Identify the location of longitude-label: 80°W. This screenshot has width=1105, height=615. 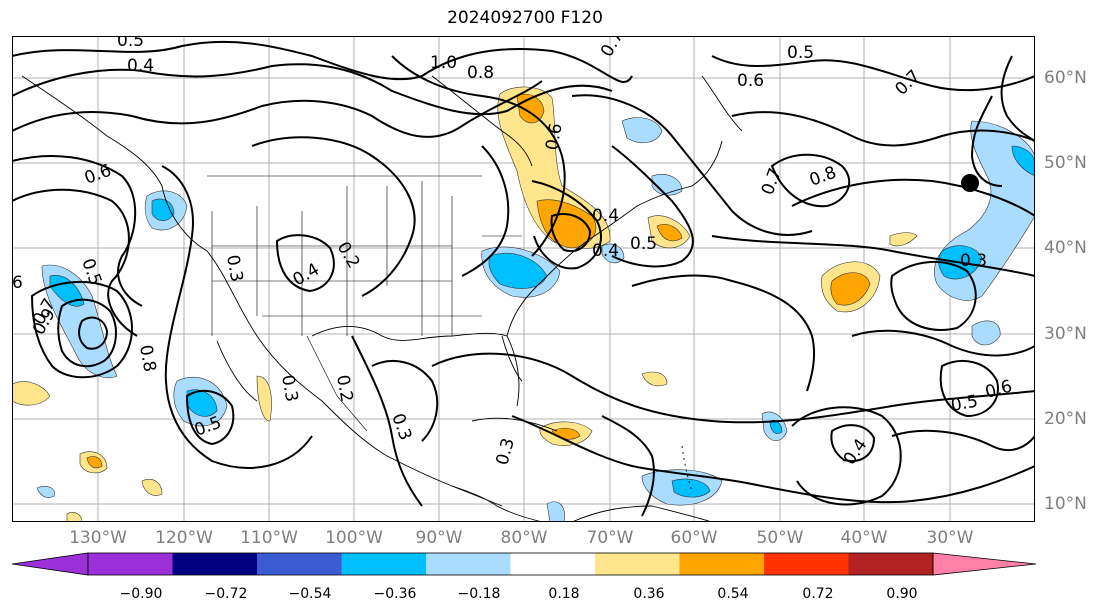
(524, 538).